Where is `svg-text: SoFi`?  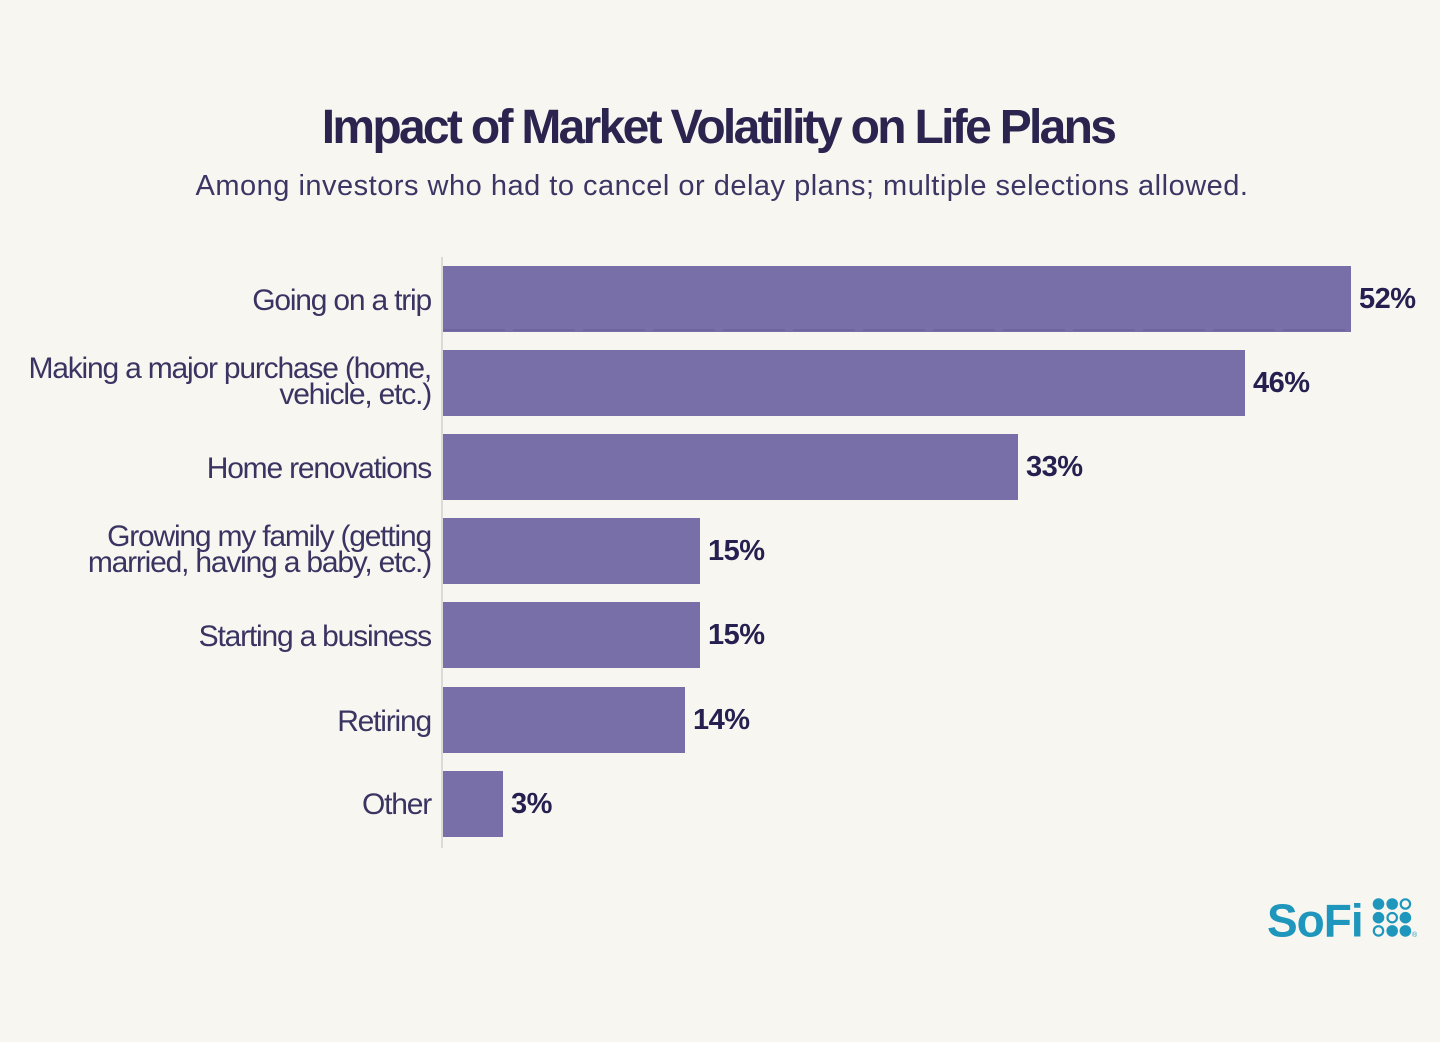 svg-text: SoFi is located at coordinates (1315, 921).